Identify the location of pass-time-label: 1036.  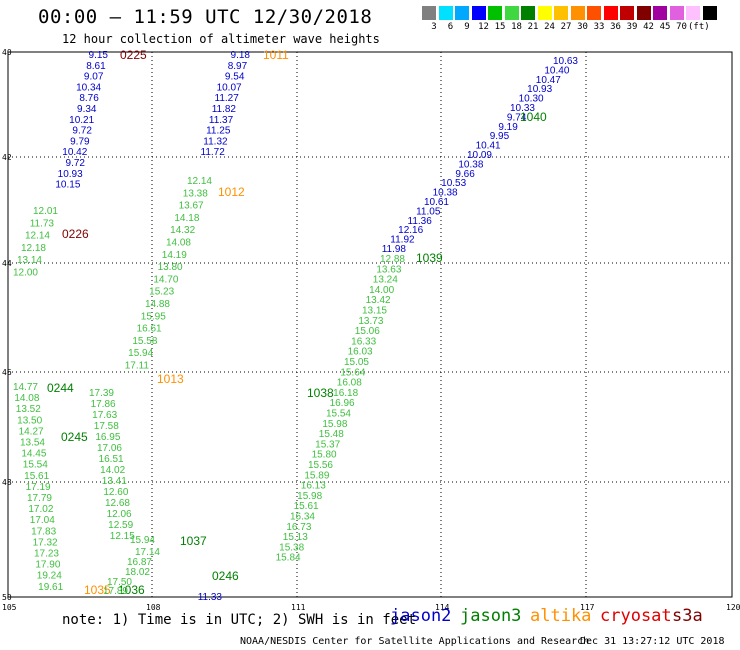
(131, 590).